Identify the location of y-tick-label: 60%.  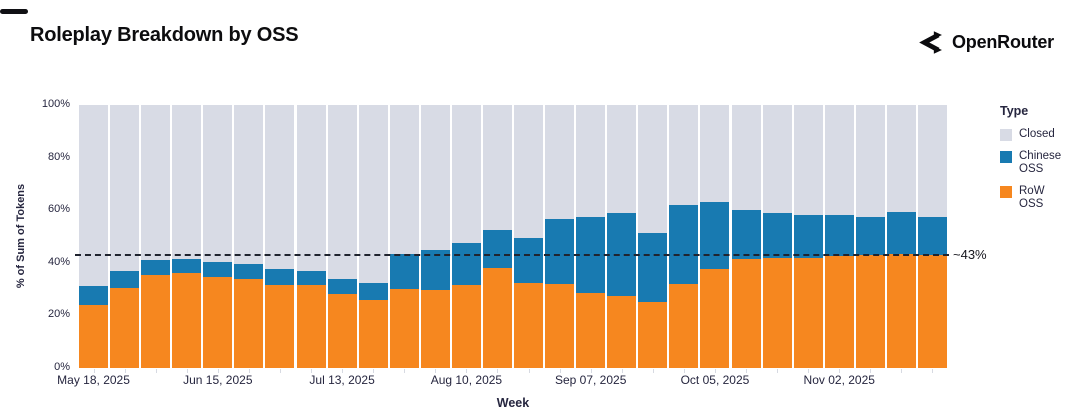
(58, 209).